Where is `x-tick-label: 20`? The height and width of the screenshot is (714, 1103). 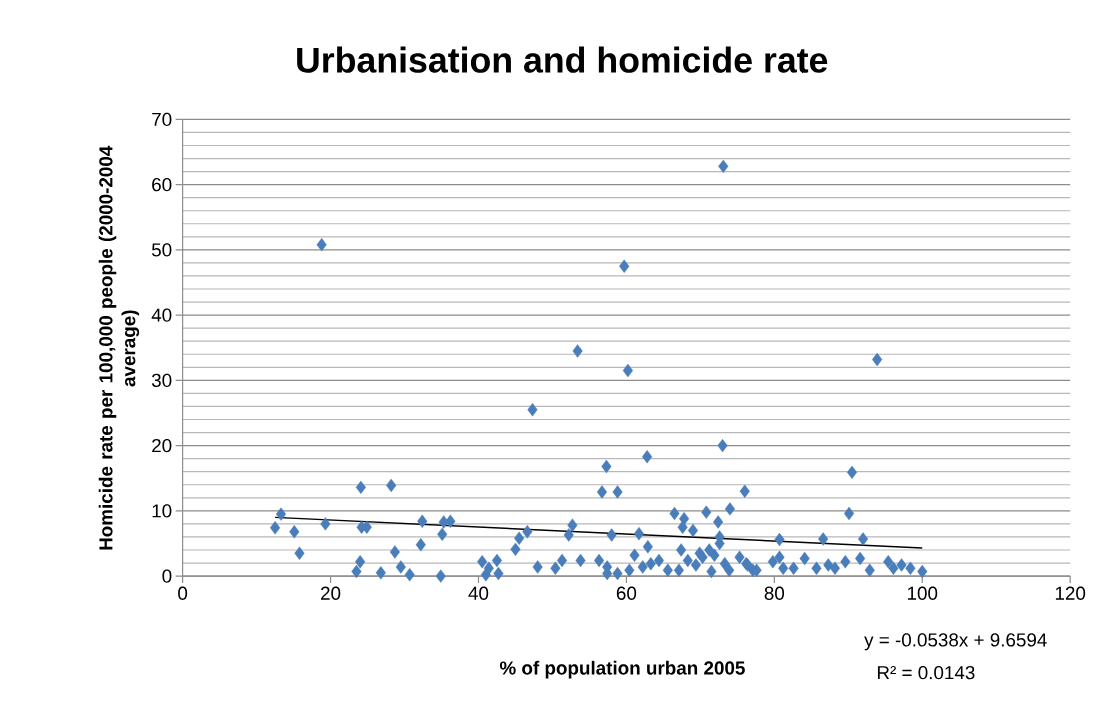
x-tick-label: 20 is located at coordinates (331, 593).